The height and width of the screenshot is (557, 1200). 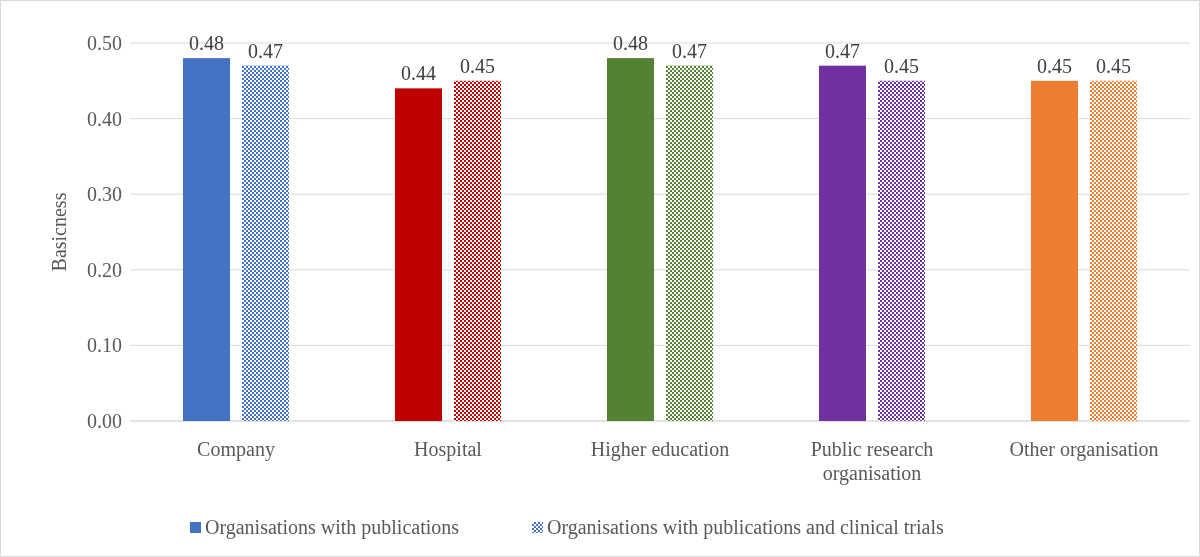 What do you see at coordinates (418, 73) in the screenshot?
I see `data-label: 0.44` at bounding box center [418, 73].